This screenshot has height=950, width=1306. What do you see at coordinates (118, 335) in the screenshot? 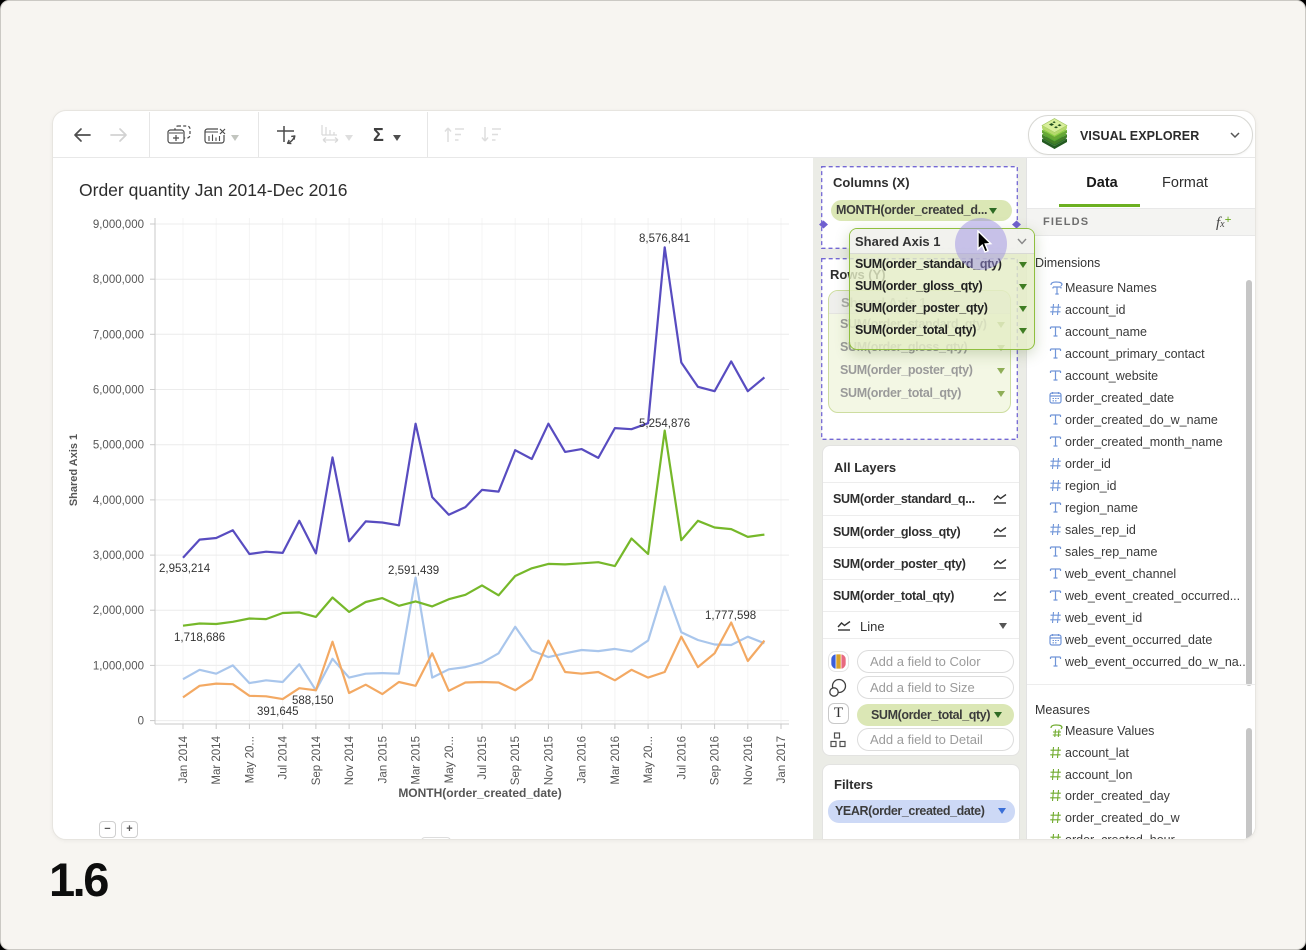
I see `svg-text: 7,000,000` at bounding box center [118, 335].